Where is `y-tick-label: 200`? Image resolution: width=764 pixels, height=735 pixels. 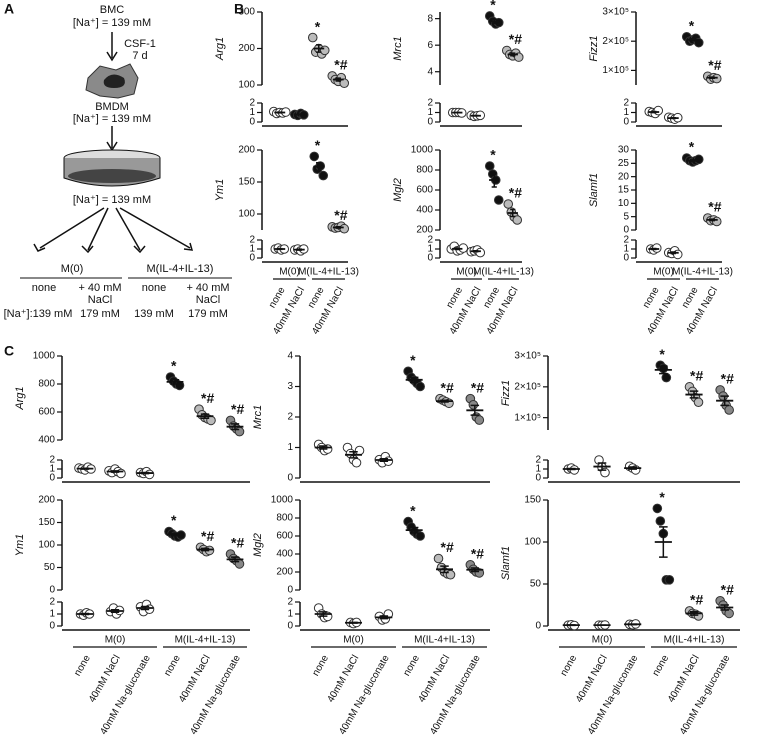 y-tick-label: 200 is located at coordinates (424, 230).